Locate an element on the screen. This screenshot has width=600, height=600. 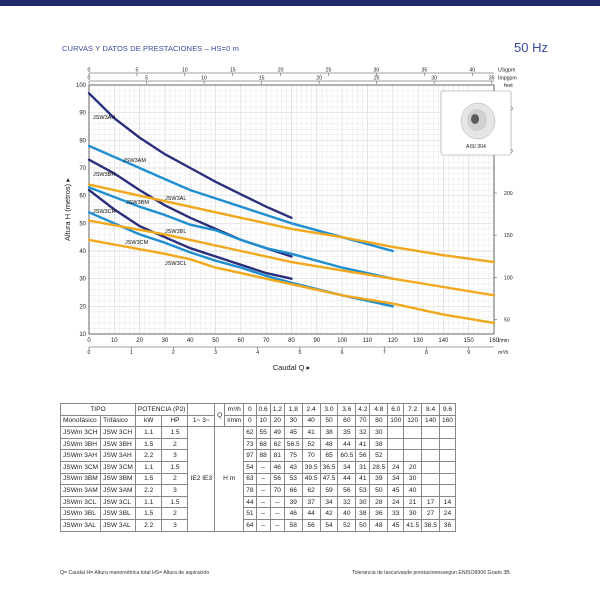
head-value: 33 is located at coordinates (396, 513).